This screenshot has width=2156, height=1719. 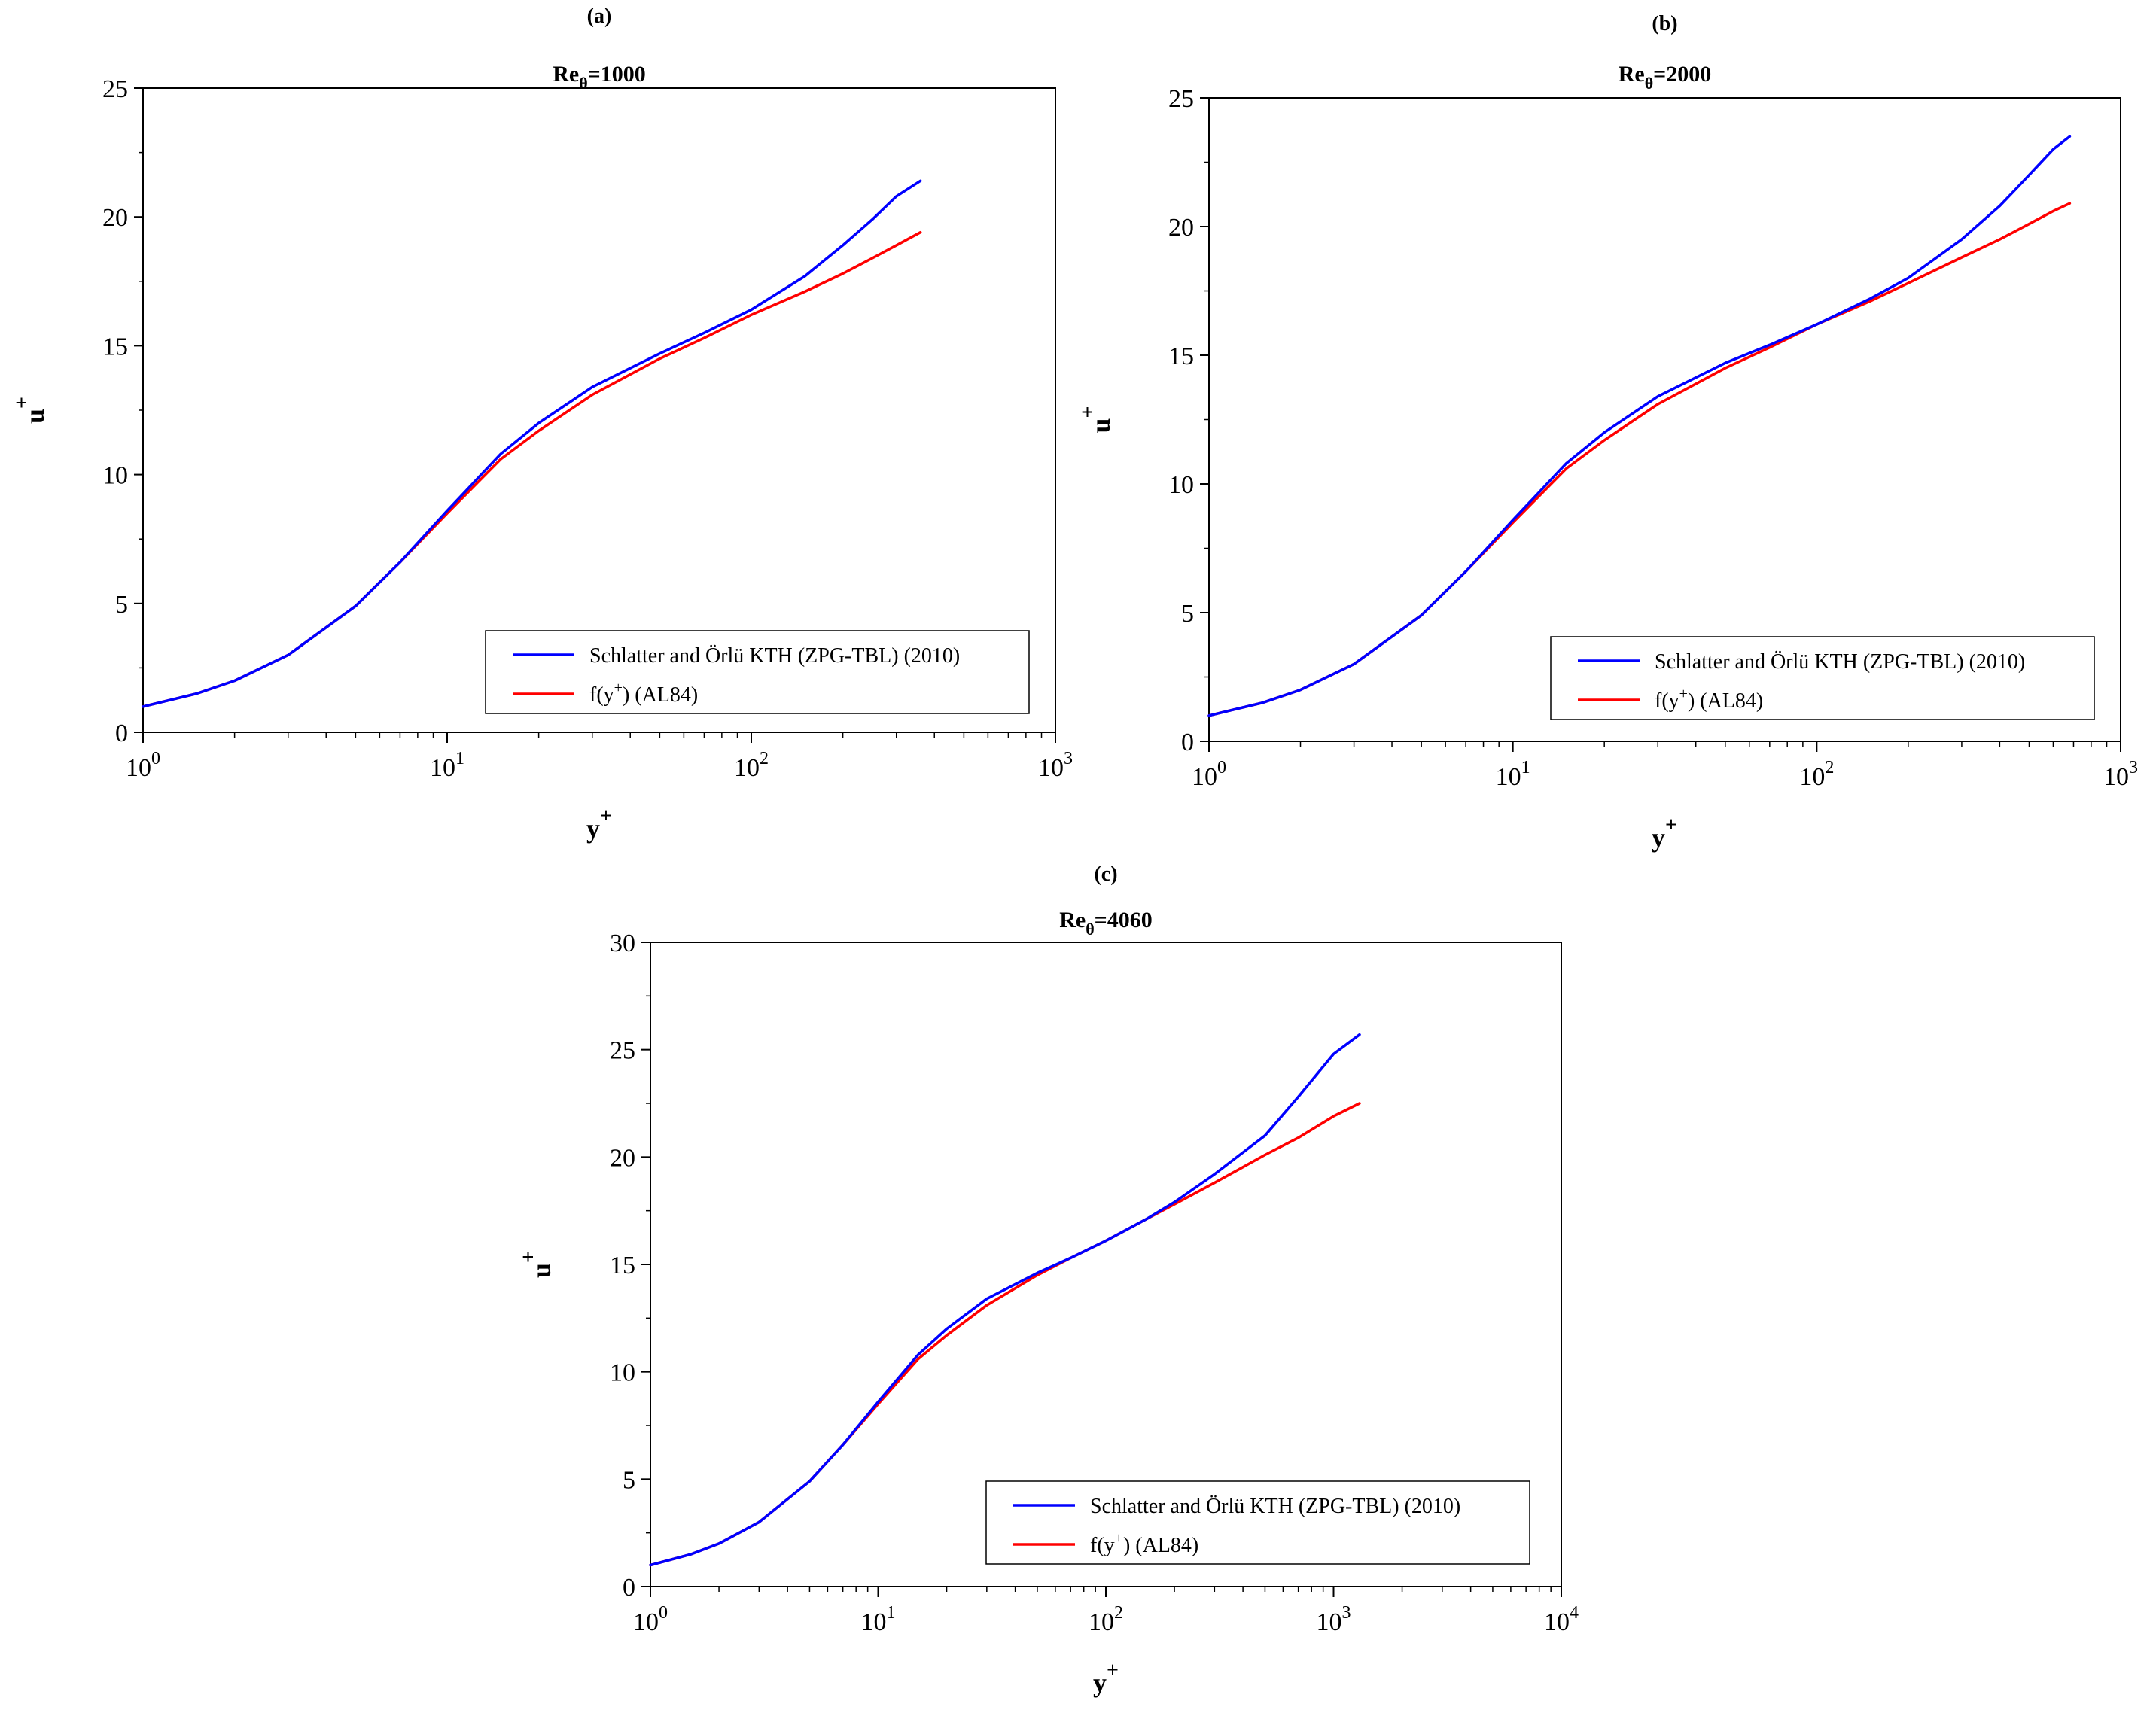 I want to click on panel-label: (b), so click(x=1664, y=23).